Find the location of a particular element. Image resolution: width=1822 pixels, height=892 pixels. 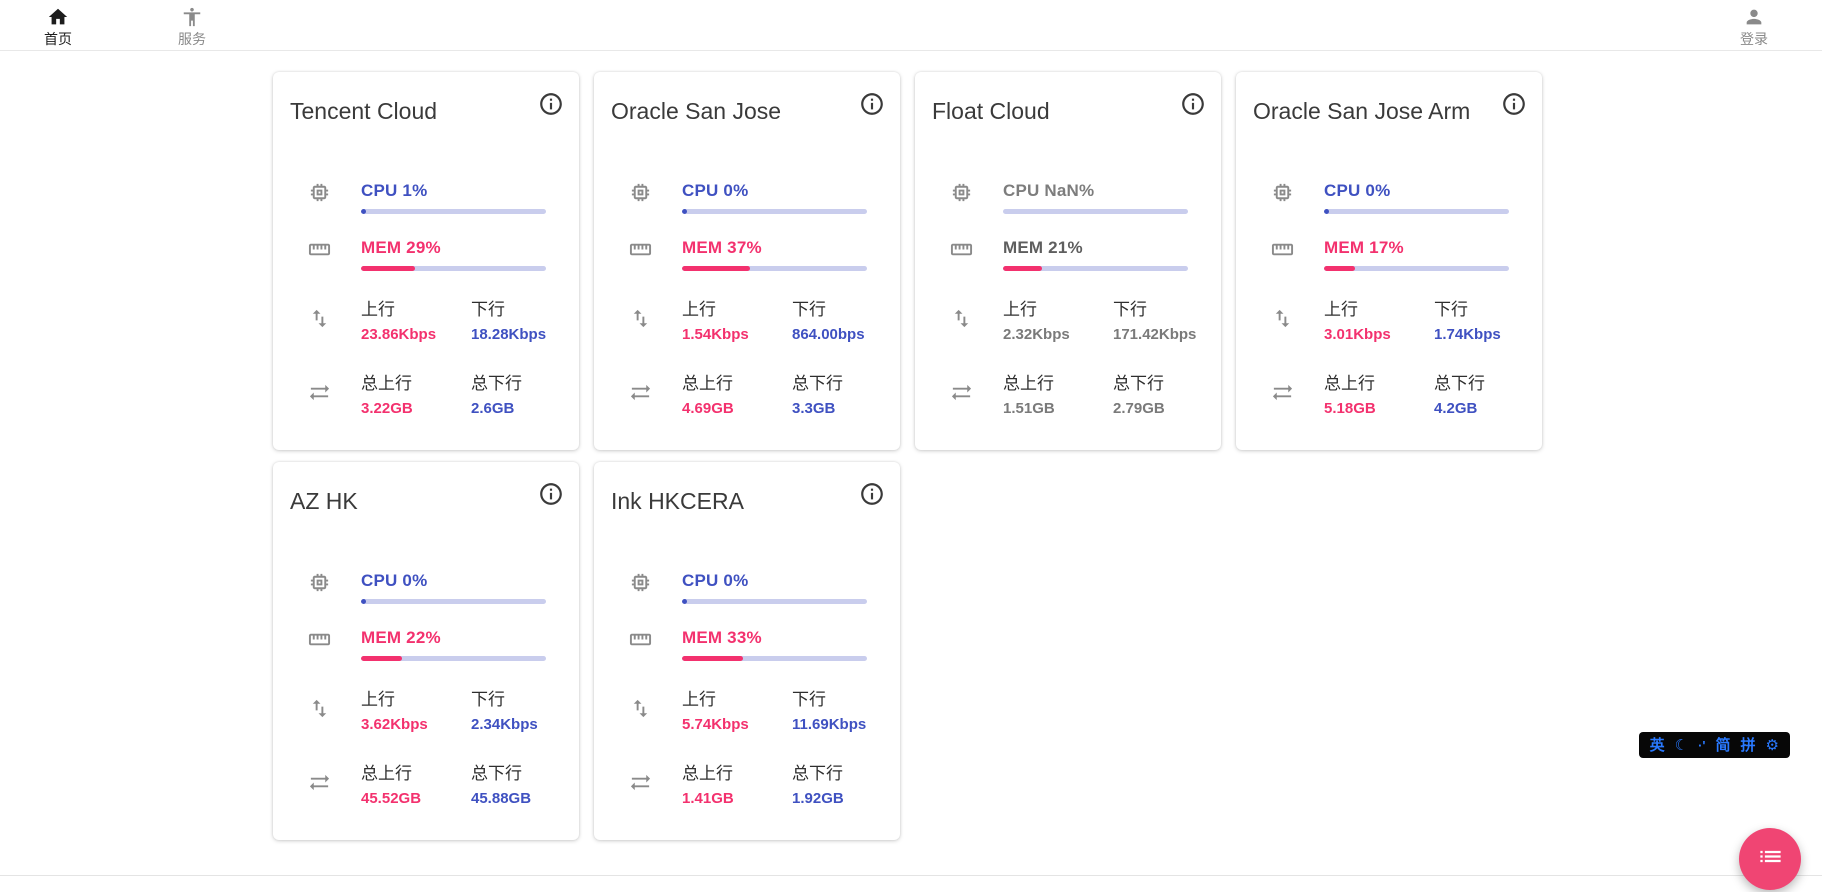

server-name: Ink HKCERA is located at coordinates (677, 501).